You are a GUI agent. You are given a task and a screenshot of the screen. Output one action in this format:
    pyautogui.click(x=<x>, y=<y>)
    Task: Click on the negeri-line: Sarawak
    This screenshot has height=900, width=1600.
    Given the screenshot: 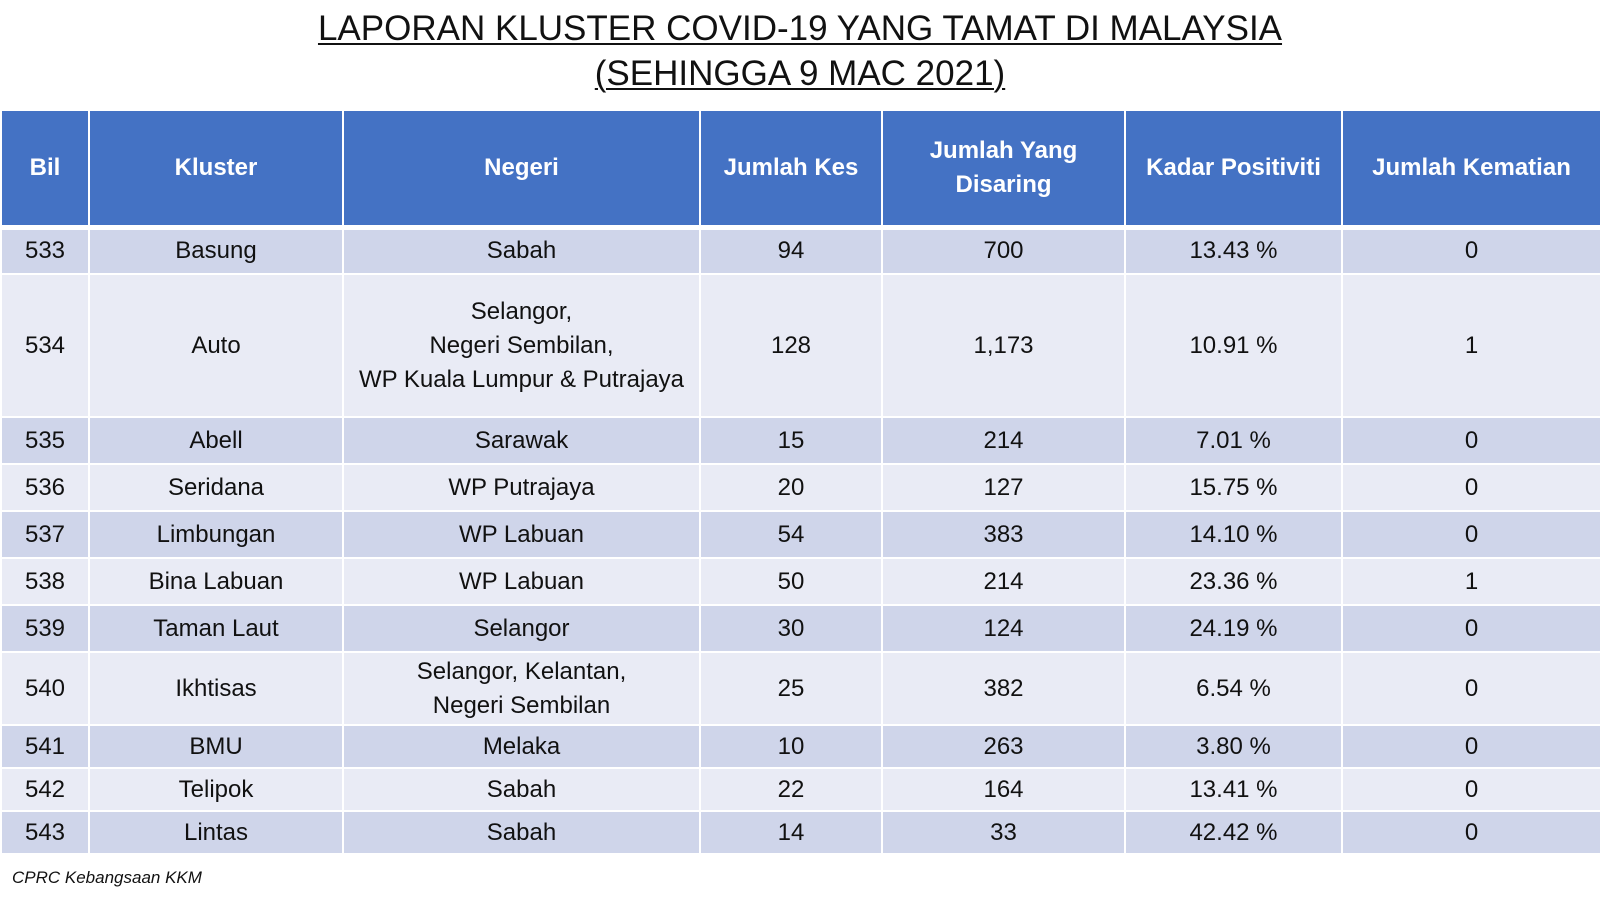 What is the action you would take?
    pyautogui.click(x=521, y=440)
    